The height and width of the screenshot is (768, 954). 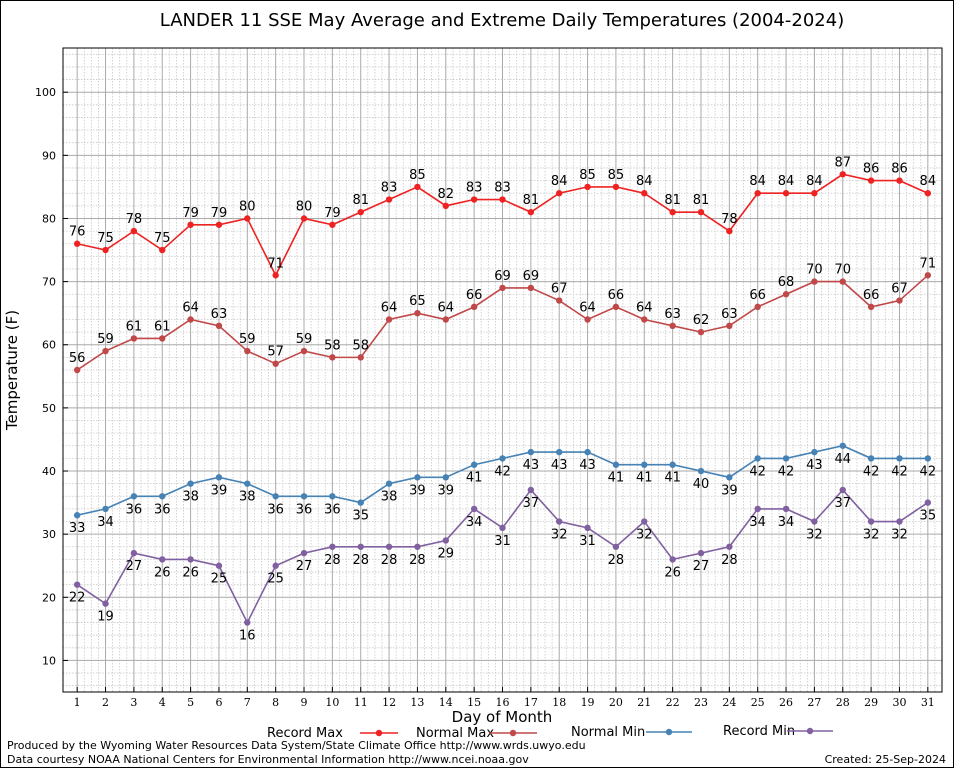 I want to click on y-tick-label: 10, so click(x=49, y=660).